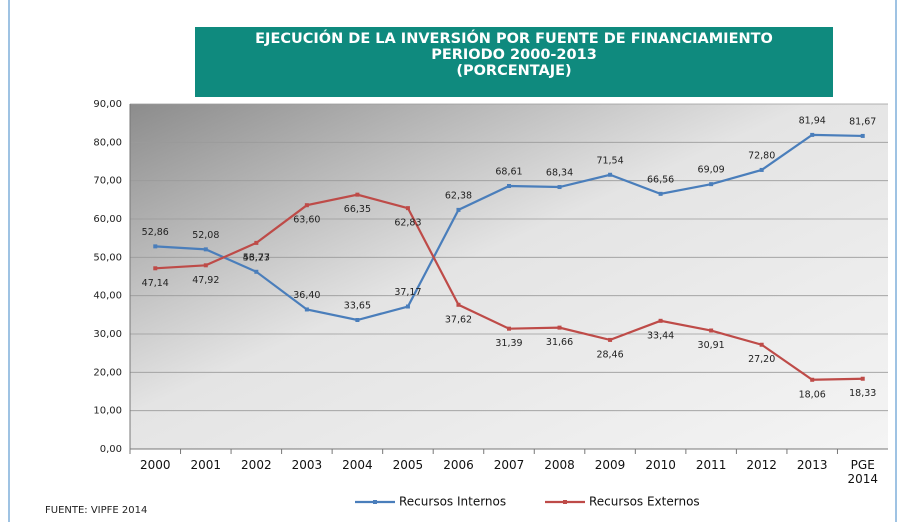  What do you see at coordinates (107, 296) in the screenshot?
I see `y-tick-label: 40,00` at bounding box center [107, 296].